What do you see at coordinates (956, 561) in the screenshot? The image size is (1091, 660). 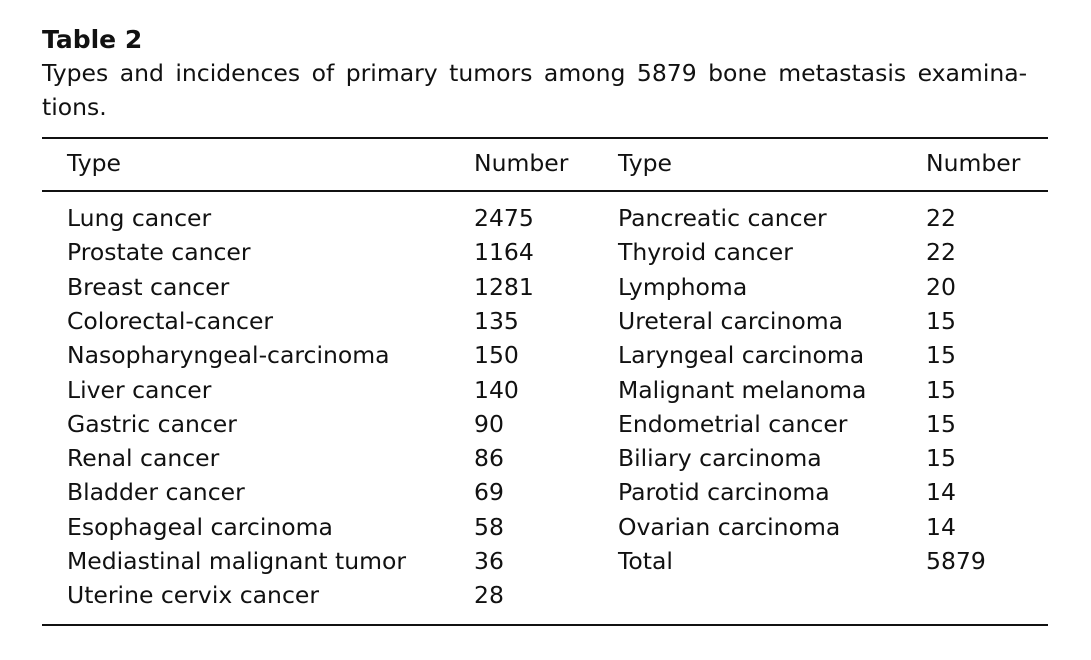 I see `right-row-number: 5879` at bounding box center [956, 561].